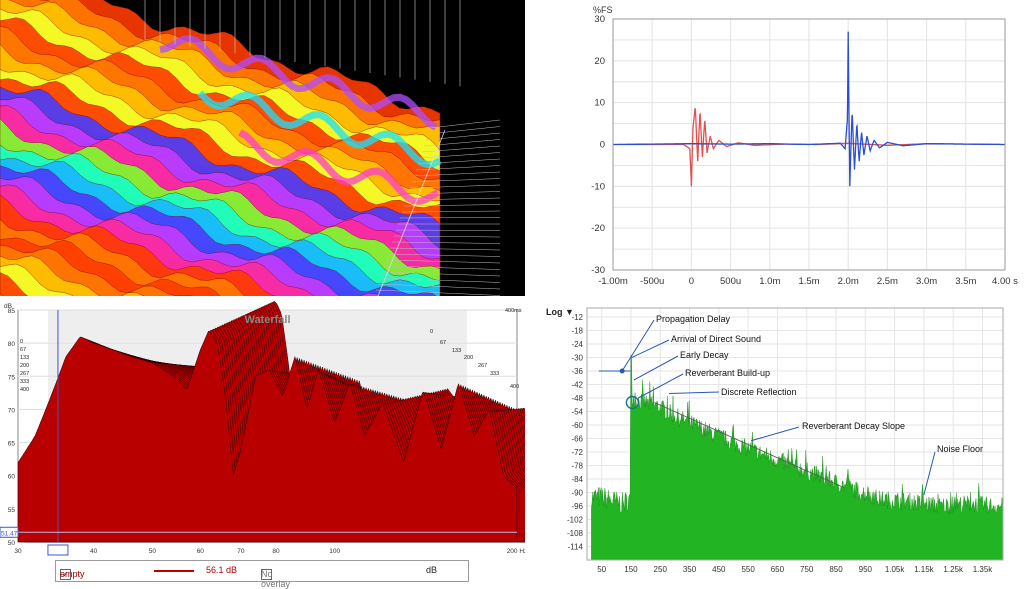 This screenshot has height=589, width=1024. What do you see at coordinates (456, 351) in the screenshot?
I see `slice-label: 133` at bounding box center [456, 351].